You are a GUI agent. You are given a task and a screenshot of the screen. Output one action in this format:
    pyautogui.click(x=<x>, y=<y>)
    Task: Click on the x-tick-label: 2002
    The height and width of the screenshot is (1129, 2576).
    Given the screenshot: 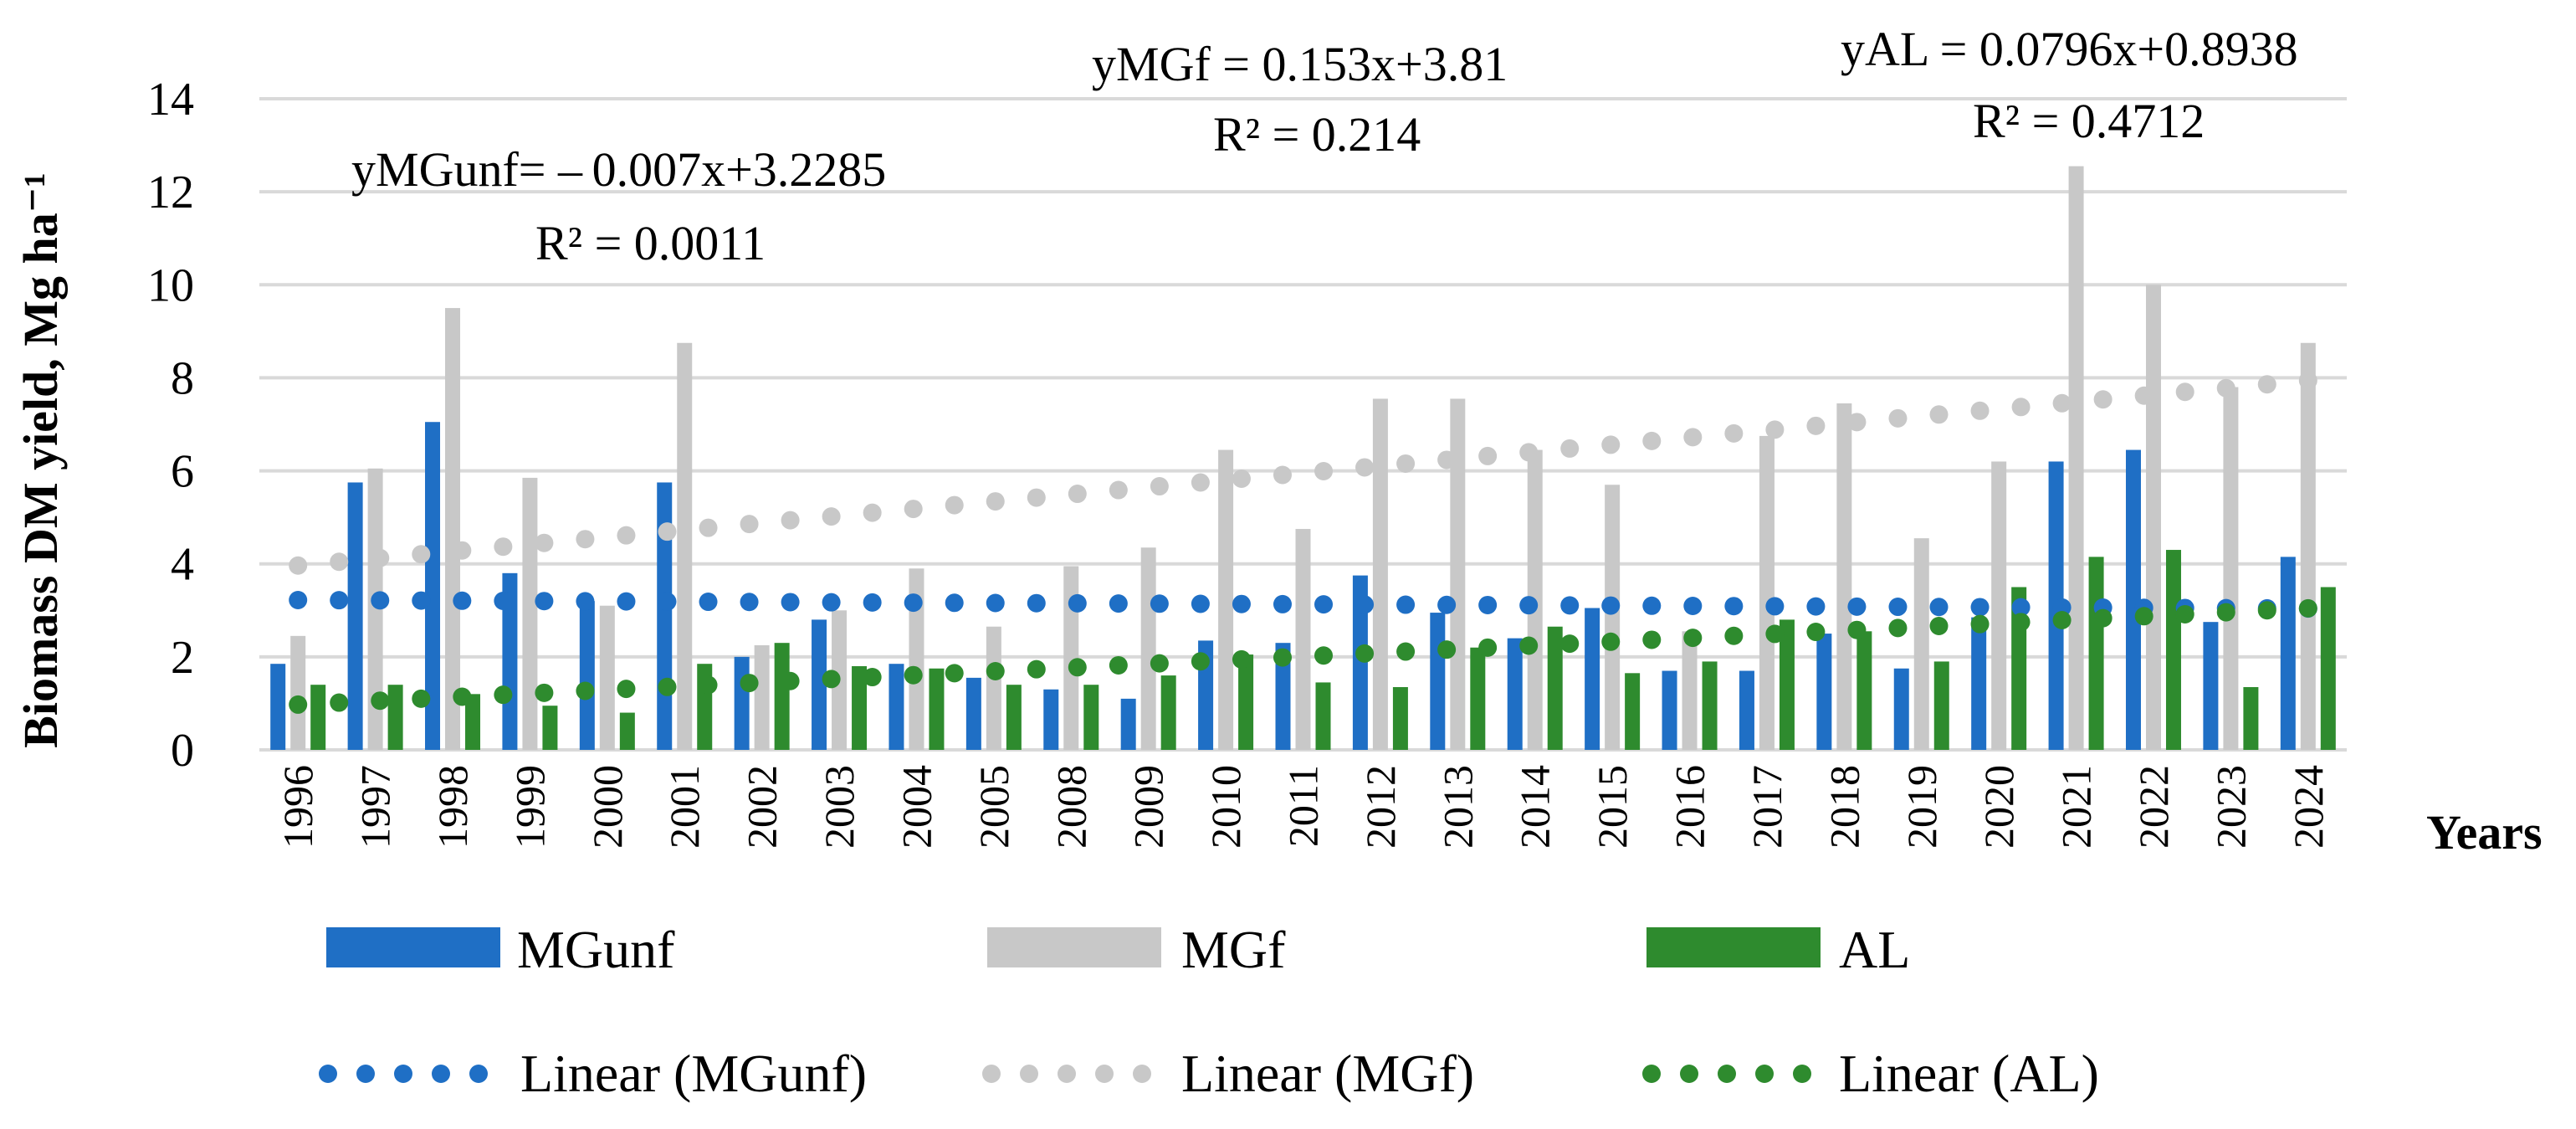 What is the action you would take?
    pyautogui.click(x=763, y=807)
    